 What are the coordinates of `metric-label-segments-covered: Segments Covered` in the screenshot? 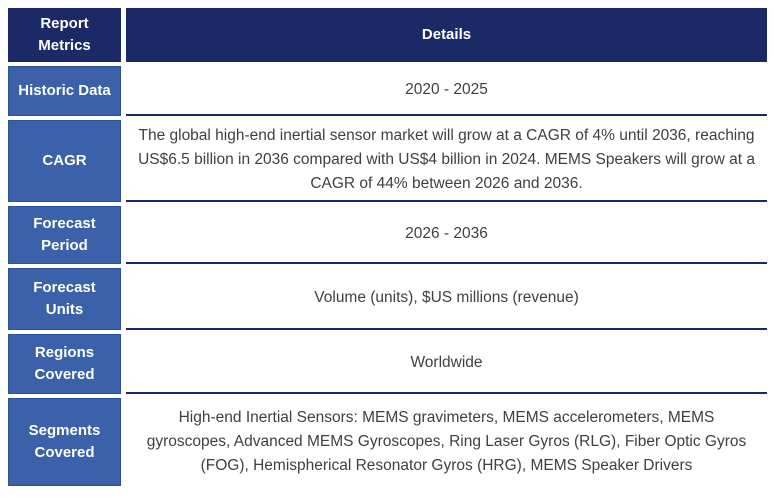 It's located at (64, 442).